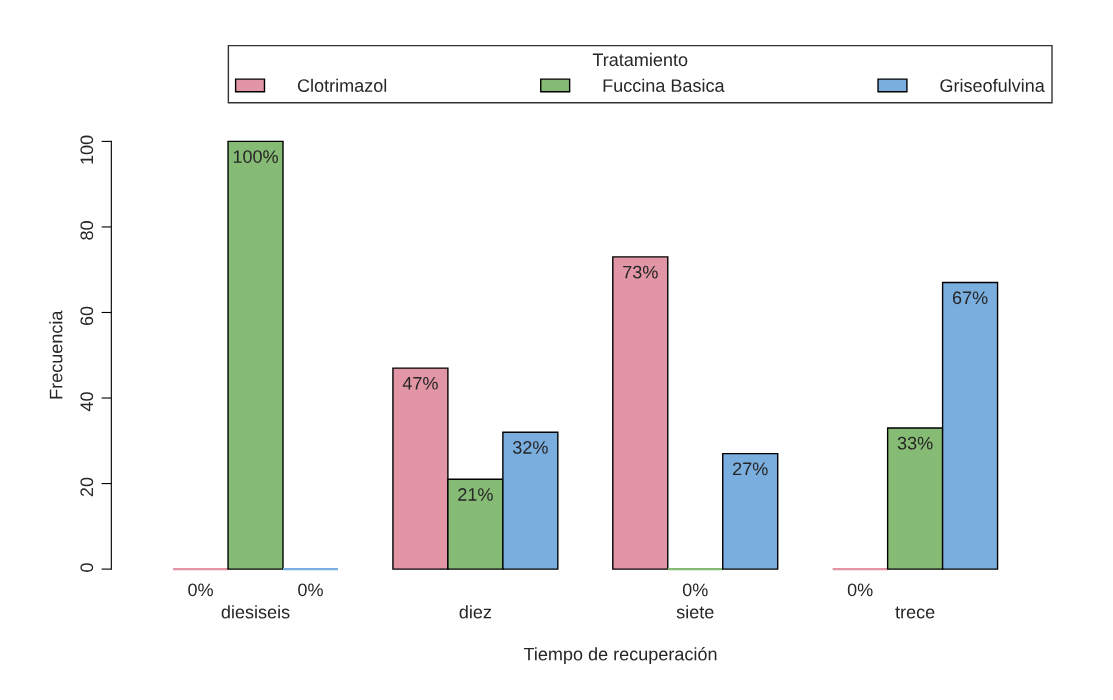 Image resolution: width=1113 pixels, height=700 pixels. What do you see at coordinates (620, 656) in the screenshot?
I see `x-axis-title: Tiempo de recuperación` at bounding box center [620, 656].